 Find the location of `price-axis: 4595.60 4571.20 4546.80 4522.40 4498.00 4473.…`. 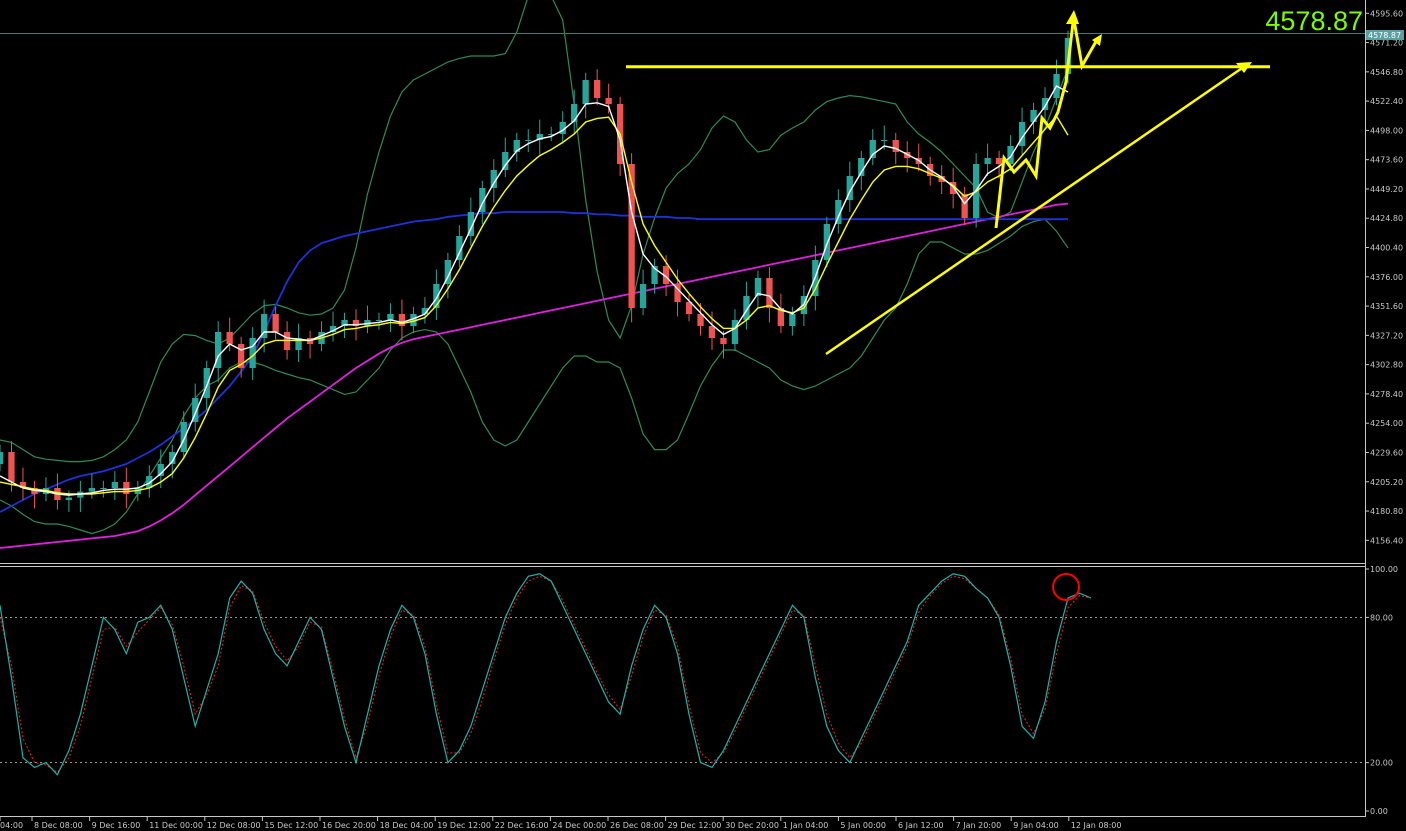

price-axis: 4595.60 4571.20 4546.80 4522.40 4498.00 4473.… is located at coordinates (1384, 277).